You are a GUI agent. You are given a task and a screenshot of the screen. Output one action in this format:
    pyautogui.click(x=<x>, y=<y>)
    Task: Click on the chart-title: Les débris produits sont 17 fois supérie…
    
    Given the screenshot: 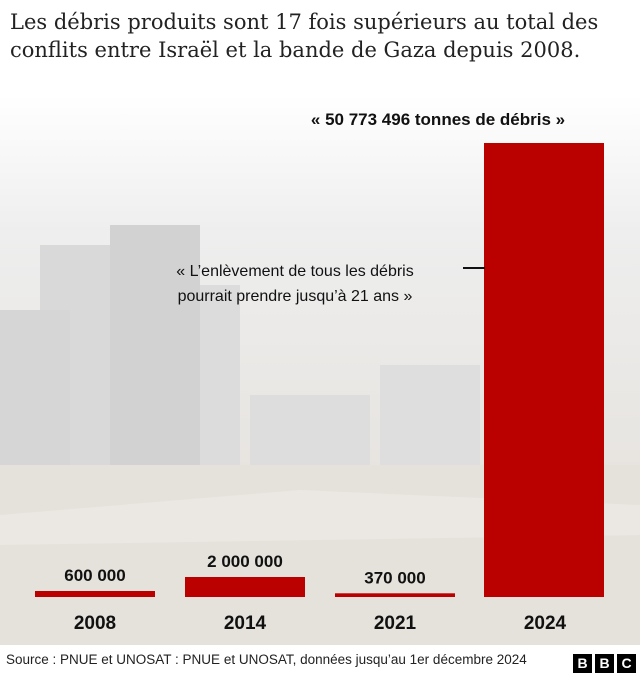 What is the action you would take?
    pyautogui.click(x=304, y=36)
    